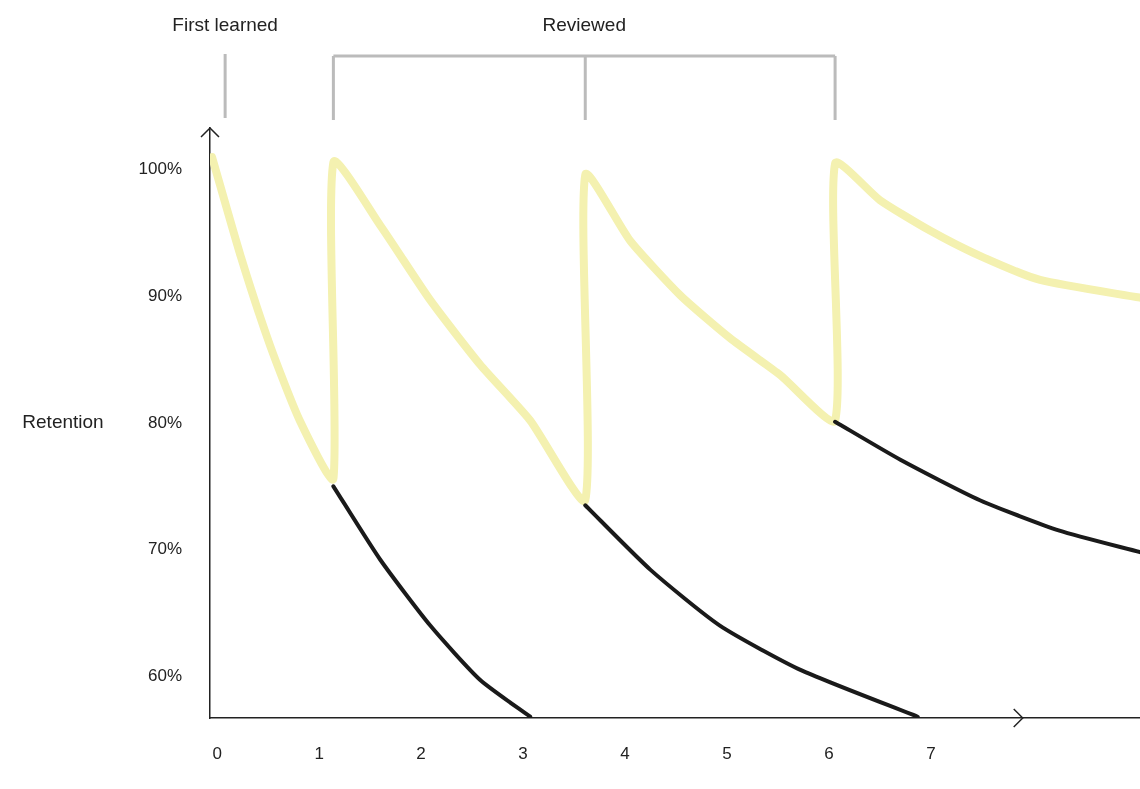 This screenshot has width=1140, height=789. I want to click on y-tick-label: 70%, so click(164, 549).